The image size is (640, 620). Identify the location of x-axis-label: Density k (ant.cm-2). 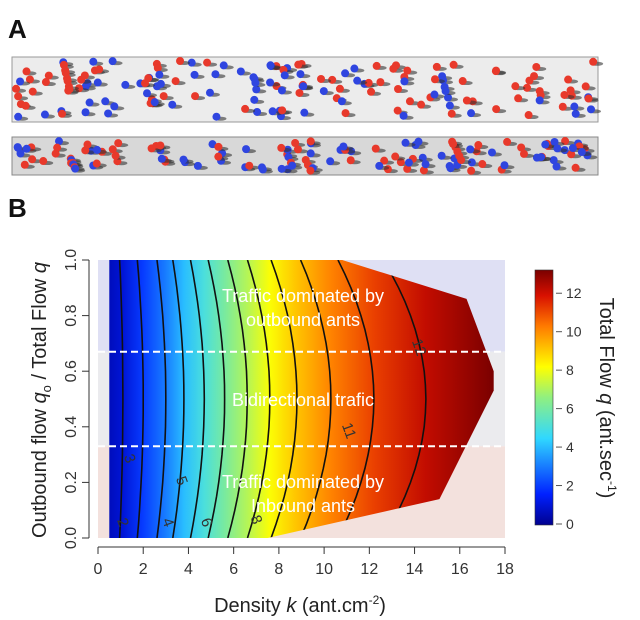
(300, 605).